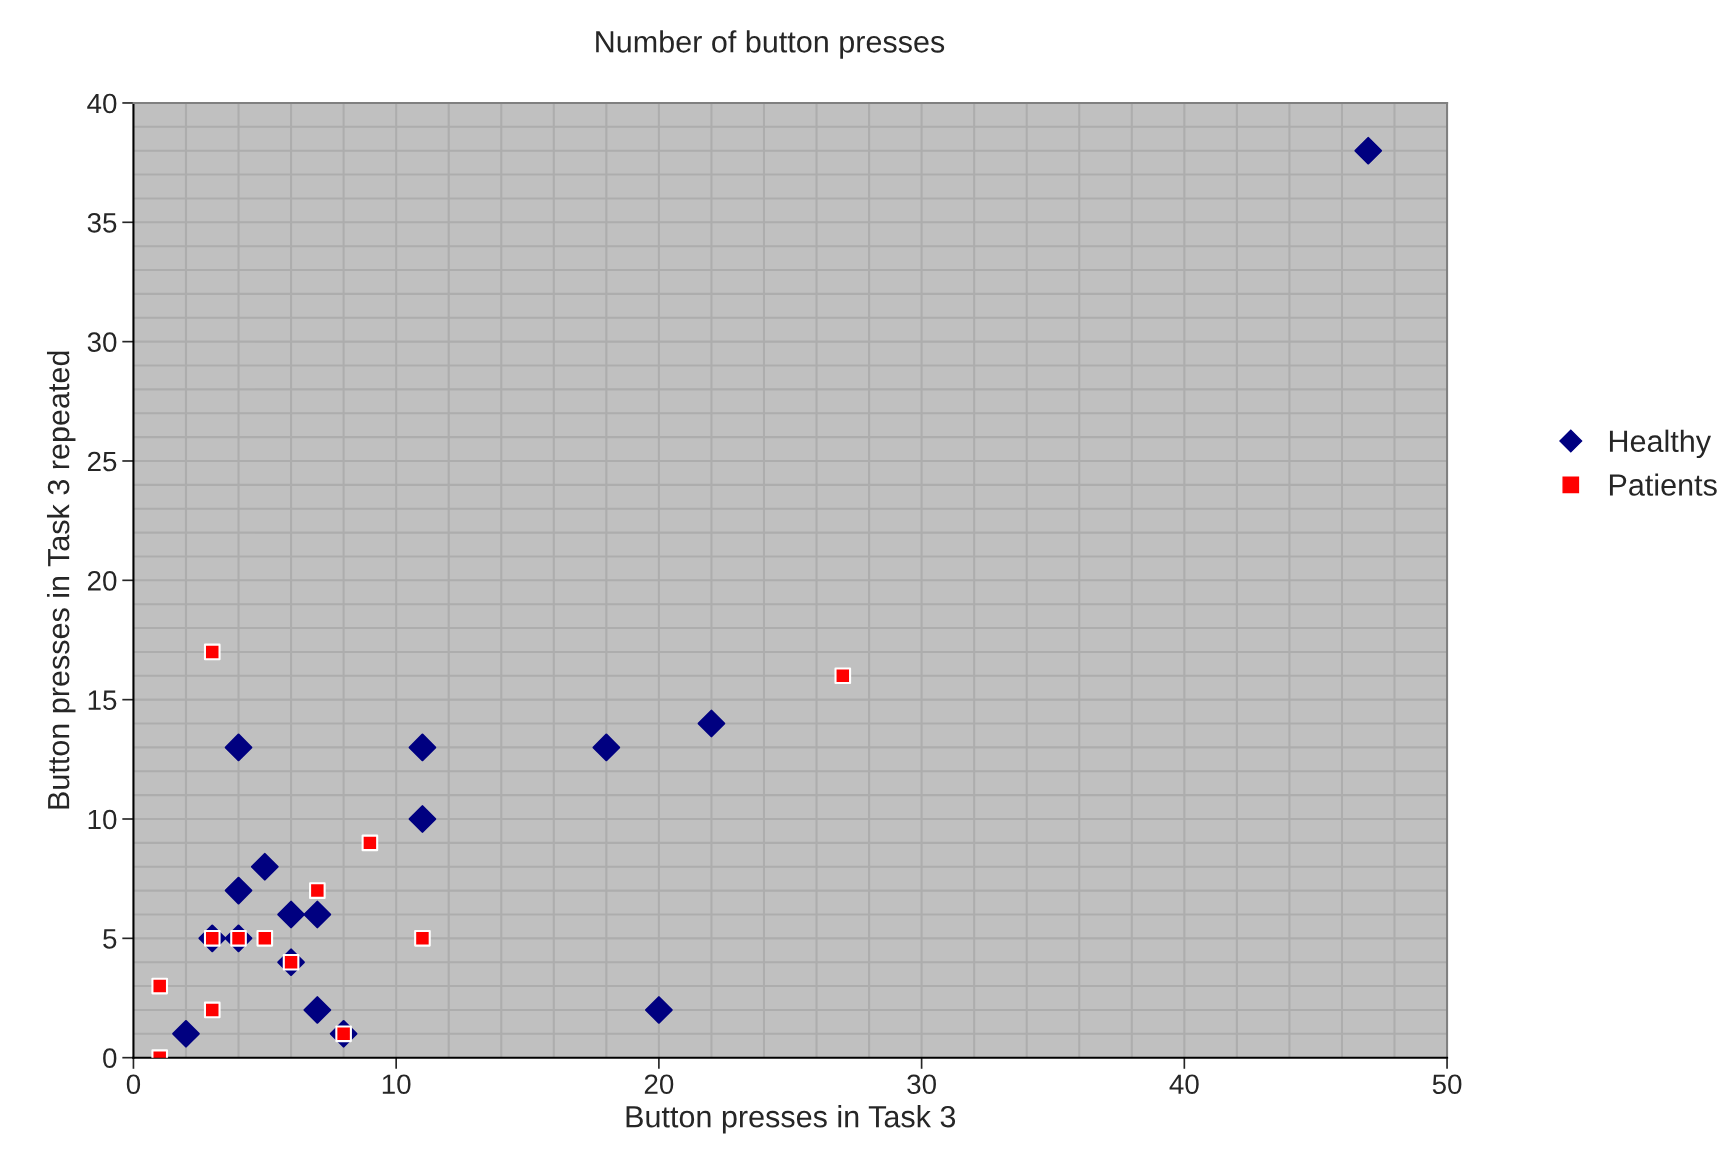 Image resolution: width=1733 pixels, height=1170 pixels. What do you see at coordinates (396, 1084) in the screenshot?
I see `x-tick-label: 10` at bounding box center [396, 1084].